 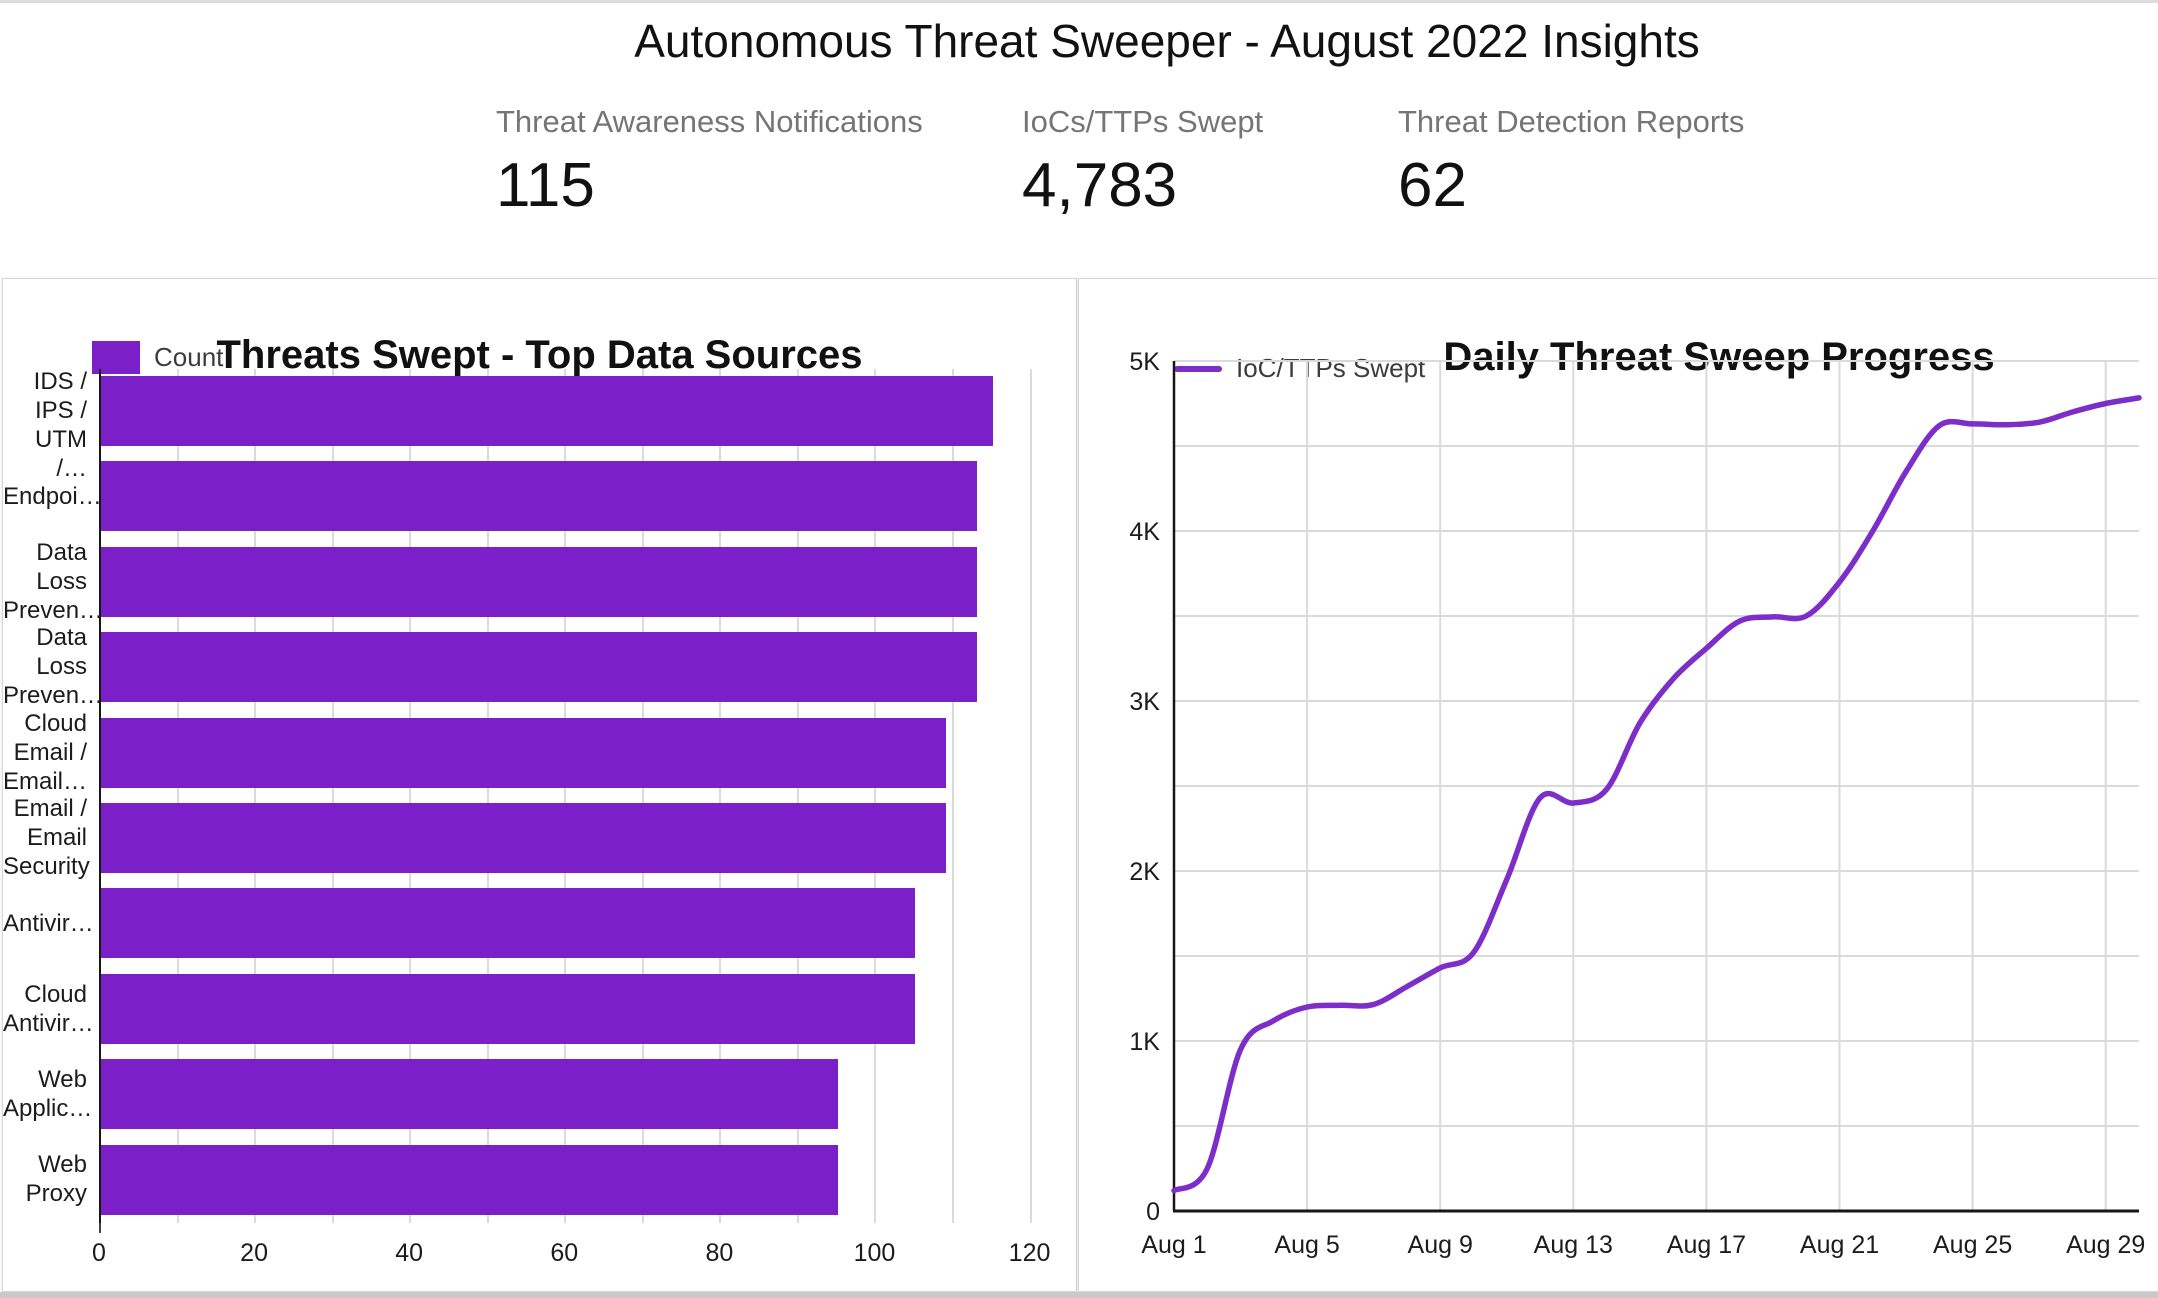 I want to click on top-divider, so click(x=1079, y=1).